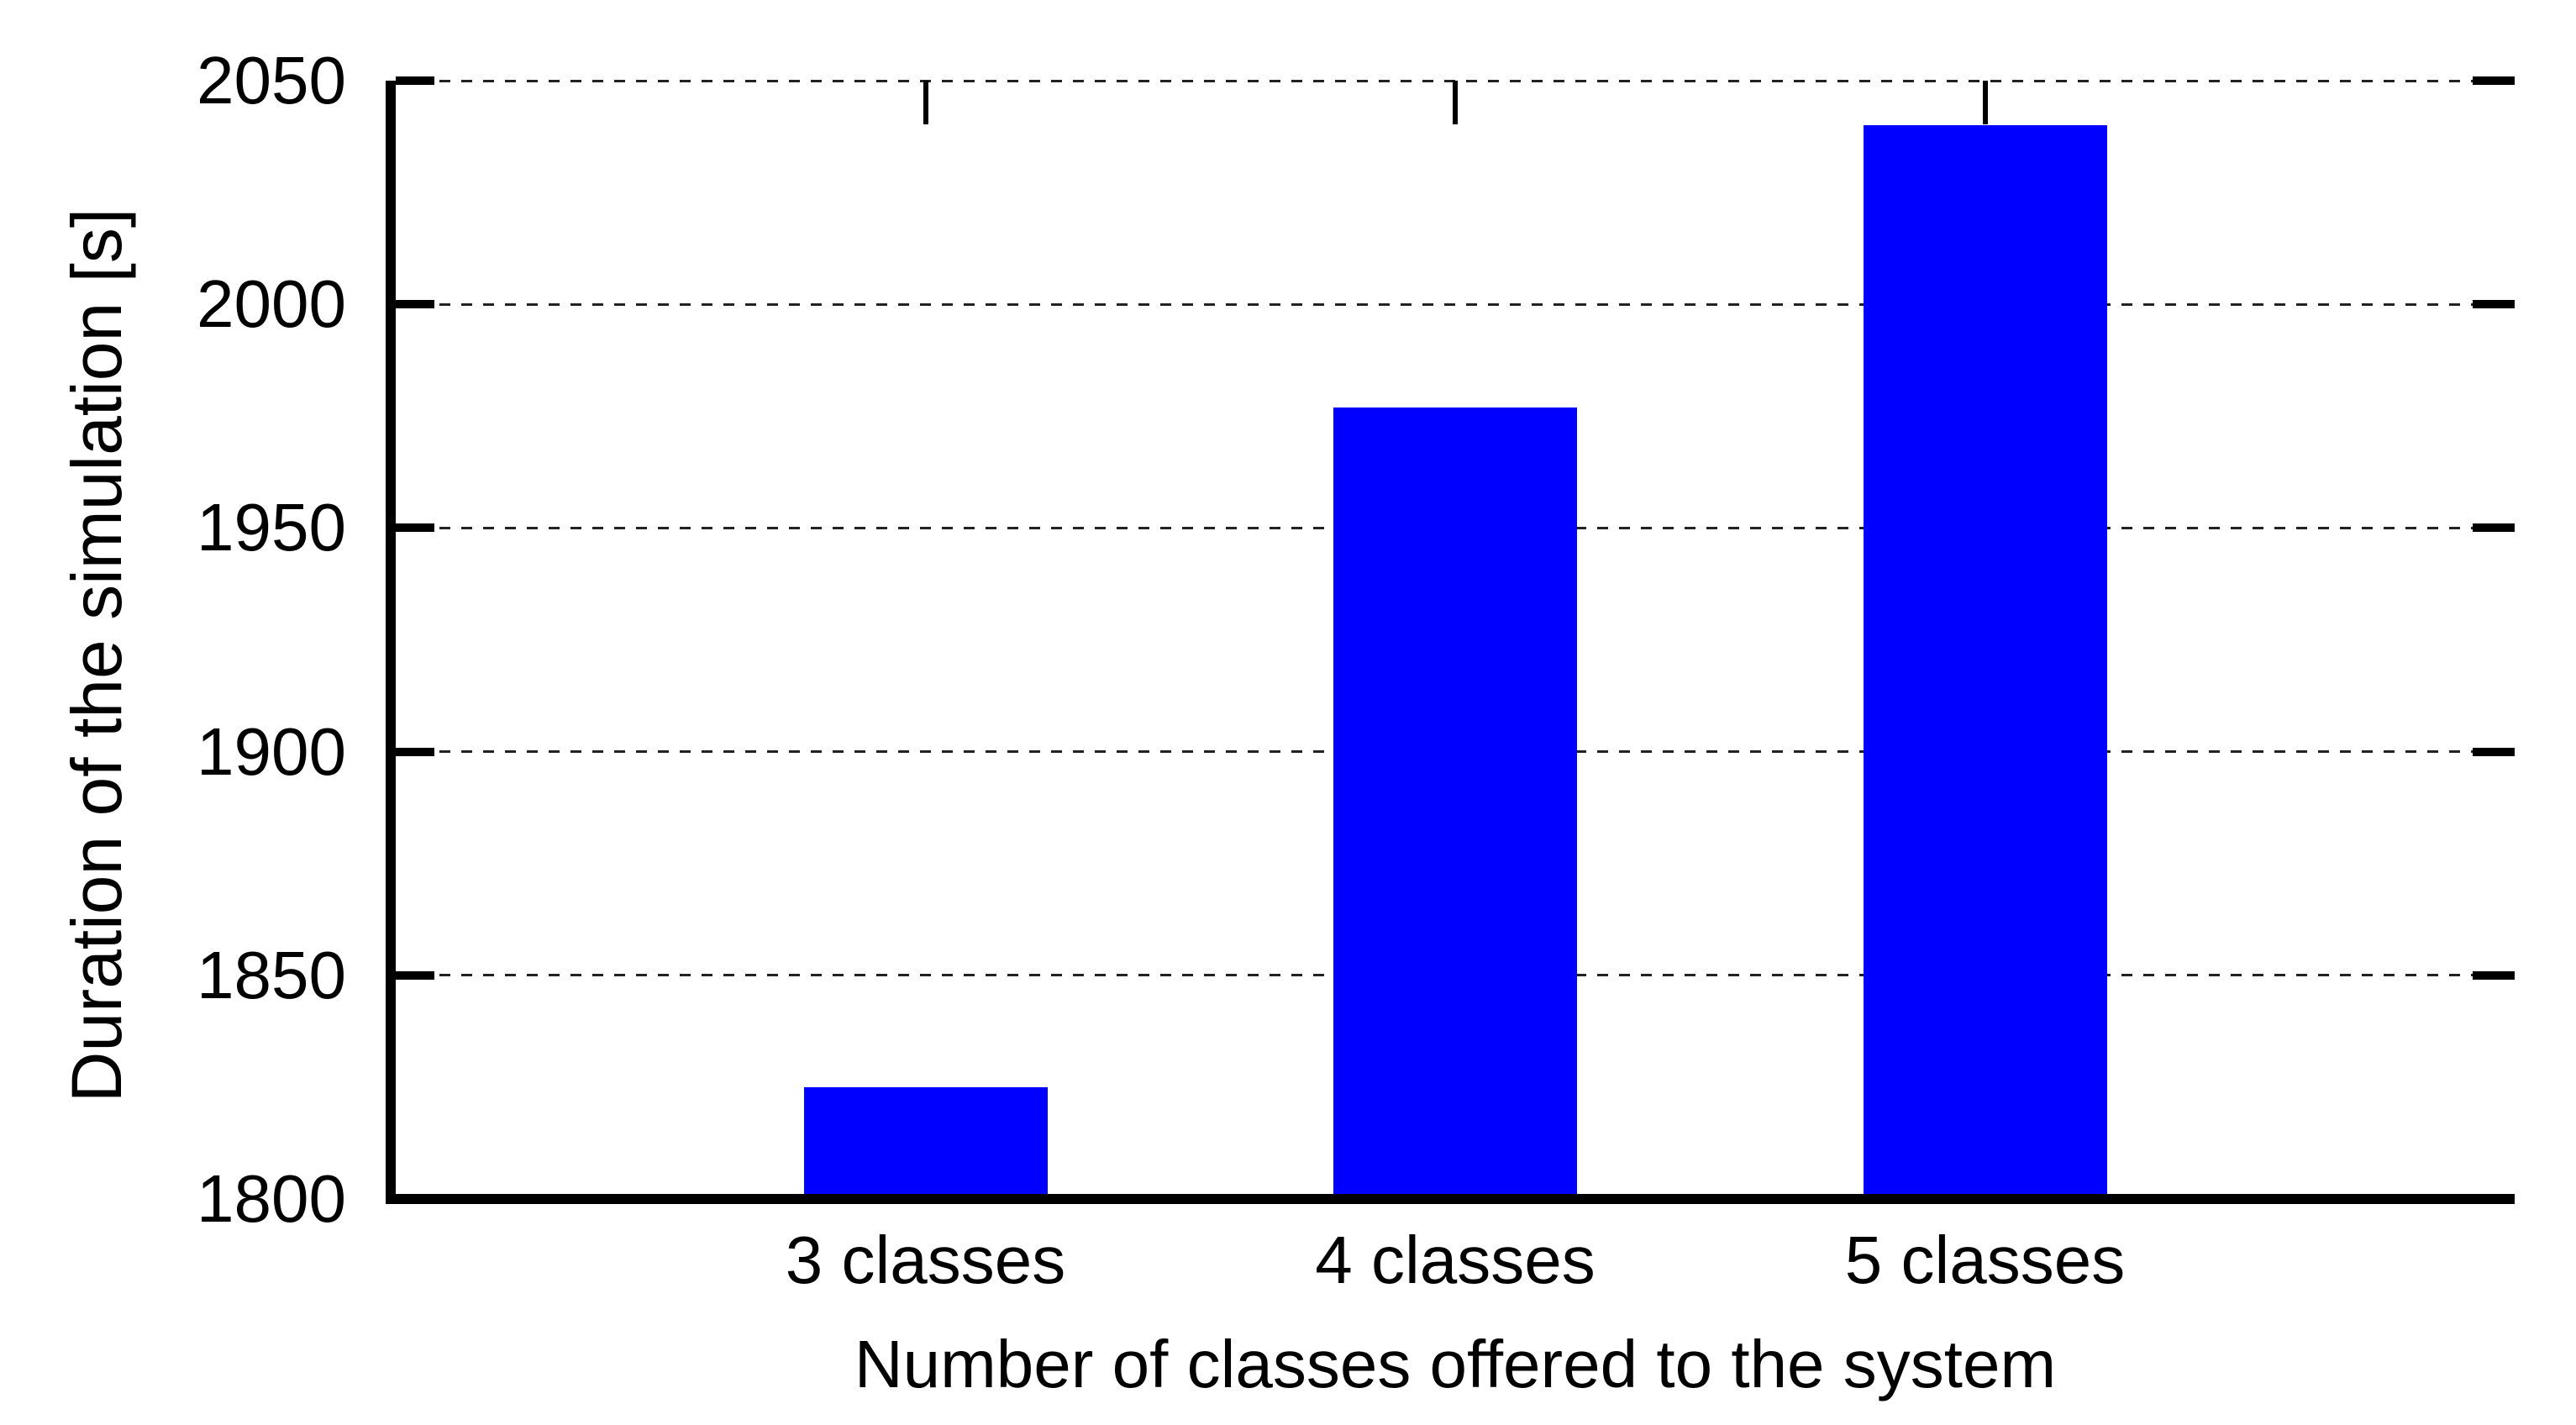  What do you see at coordinates (1455, 1364) in the screenshot?
I see `x-axis-title: Number of classes offered to the system` at bounding box center [1455, 1364].